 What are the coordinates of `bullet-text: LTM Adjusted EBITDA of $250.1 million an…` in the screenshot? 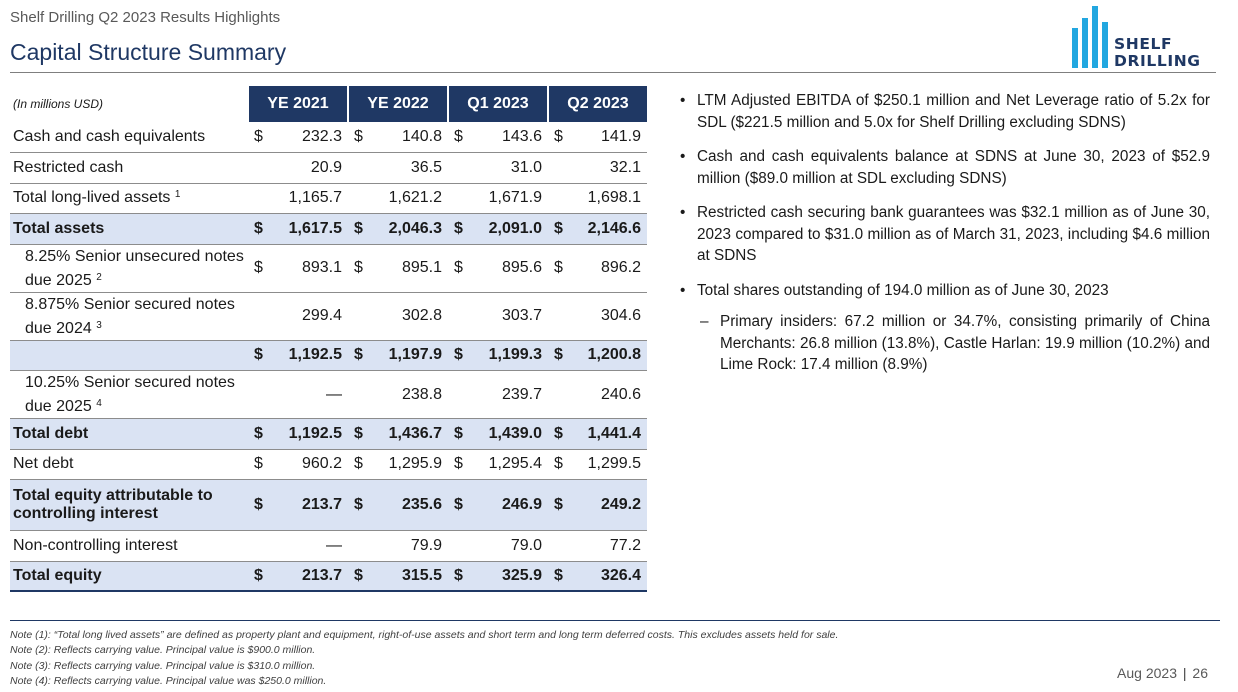 It's located at (953, 111).